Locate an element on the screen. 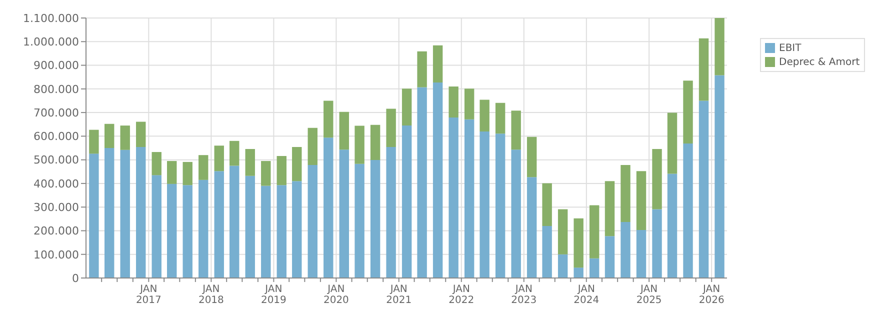 This screenshot has height=313, width=876. y-tick-label: 400.000 is located at coordinates (56, 183).